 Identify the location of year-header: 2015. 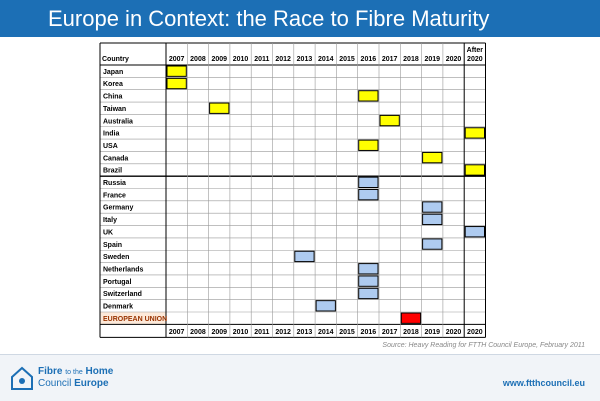
(347, 59).